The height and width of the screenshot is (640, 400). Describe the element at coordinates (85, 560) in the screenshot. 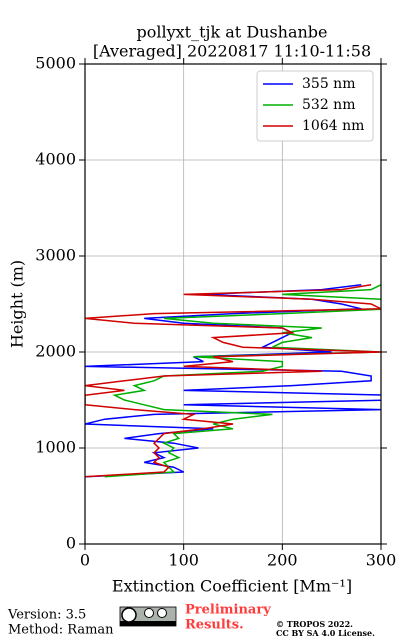

I see `x-tick-label: 0` at that location.